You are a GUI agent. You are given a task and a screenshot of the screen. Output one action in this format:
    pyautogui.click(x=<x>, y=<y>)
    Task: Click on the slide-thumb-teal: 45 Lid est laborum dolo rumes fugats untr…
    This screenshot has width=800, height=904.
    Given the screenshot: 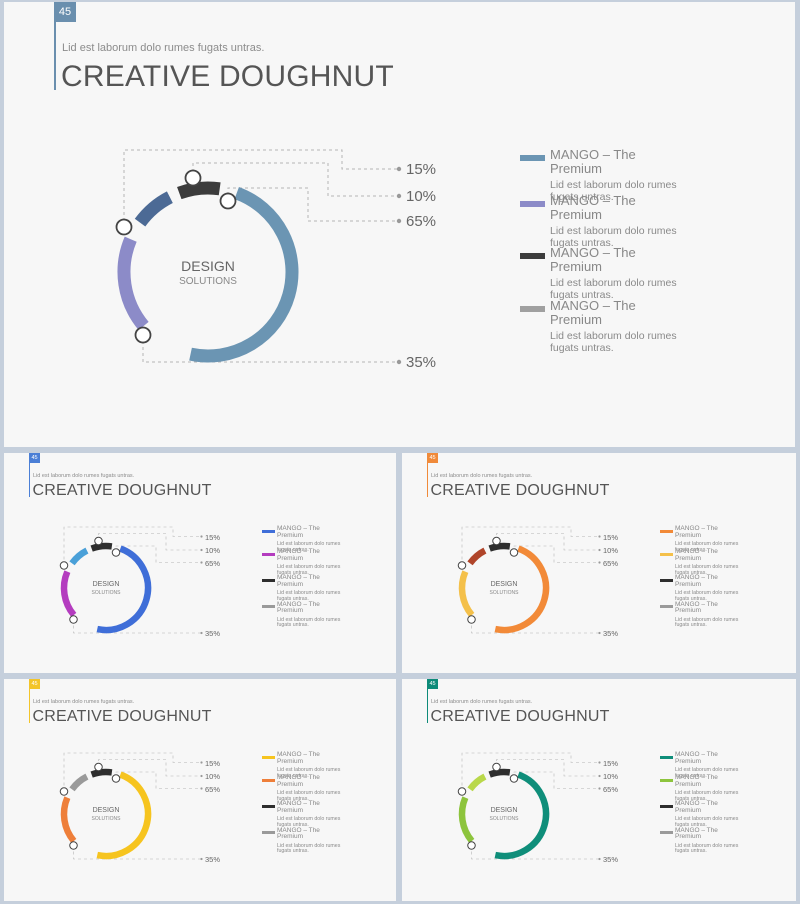 What is the action you would take?
    pyautogui.click(x=599, y=790)
    